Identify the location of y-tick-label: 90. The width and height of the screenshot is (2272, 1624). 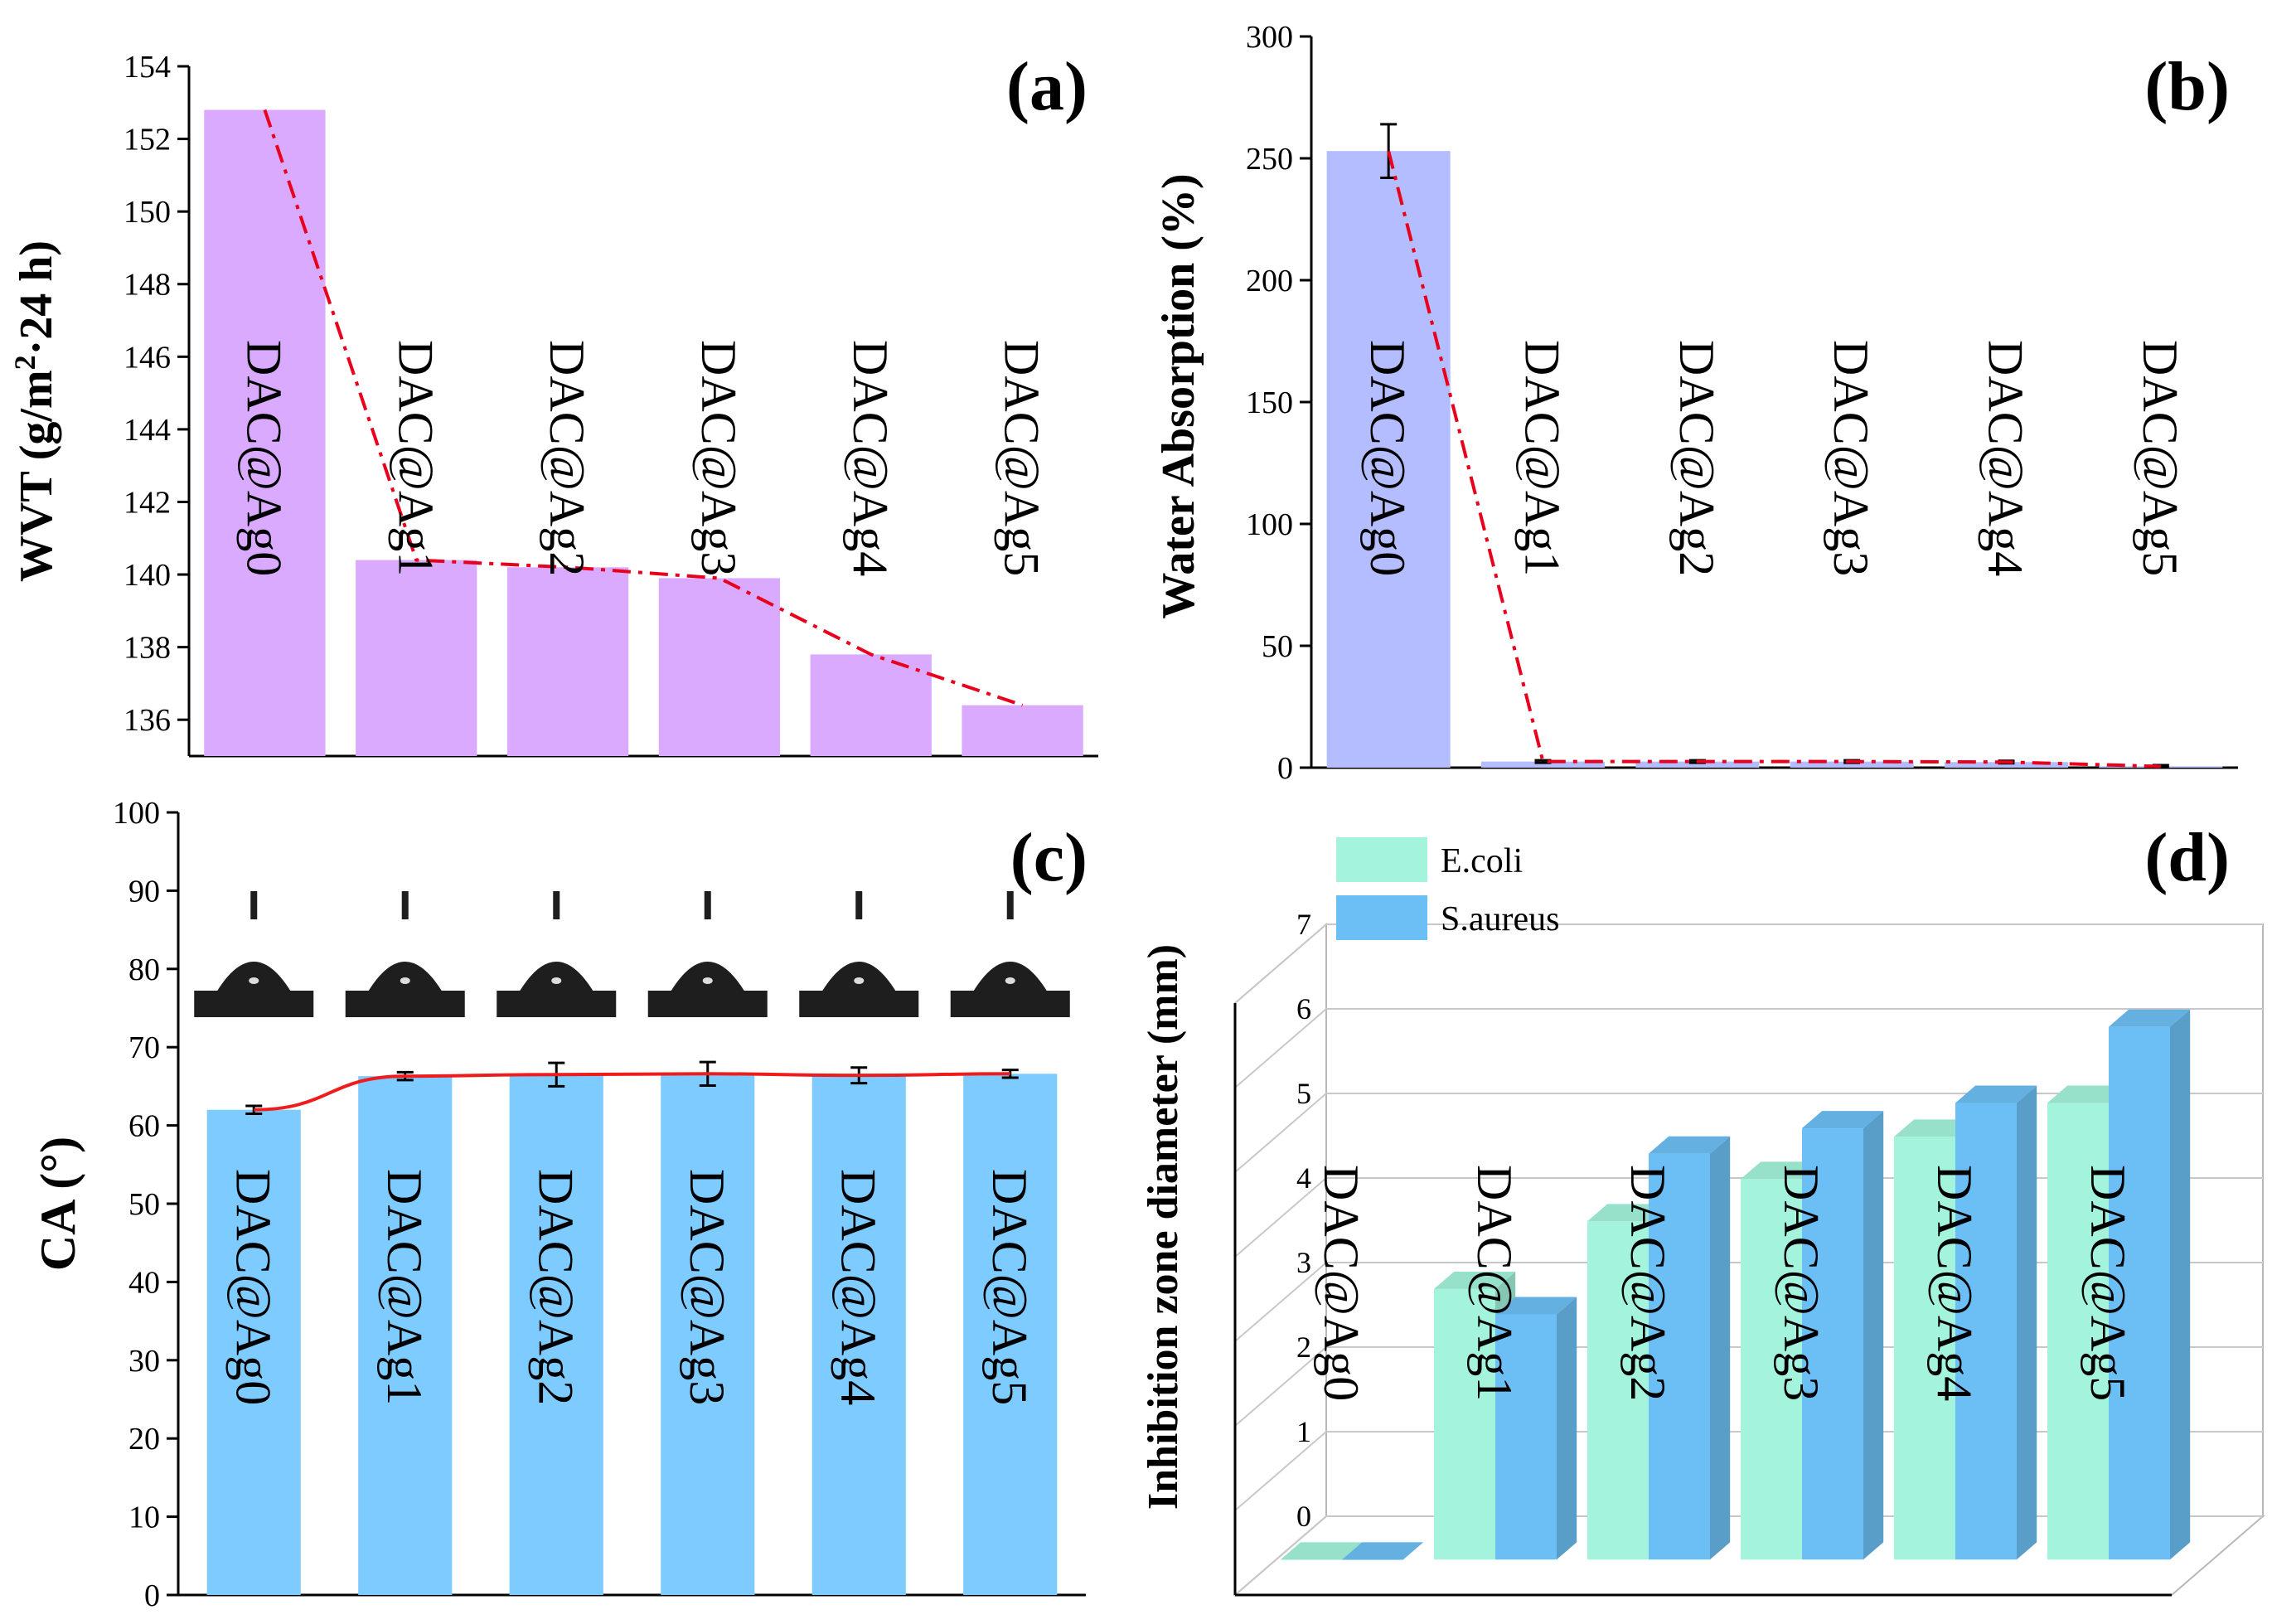
(144, 891).